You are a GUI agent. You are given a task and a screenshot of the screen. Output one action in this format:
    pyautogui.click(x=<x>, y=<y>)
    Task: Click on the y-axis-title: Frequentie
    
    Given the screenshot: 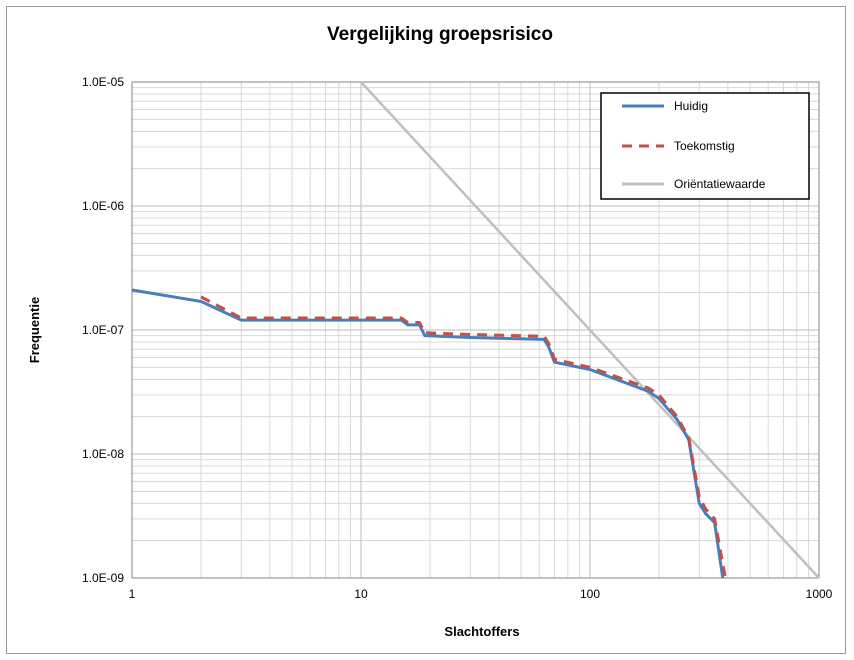 What is the action you would take?
    pyautogui.click(x=34, y=330)
    